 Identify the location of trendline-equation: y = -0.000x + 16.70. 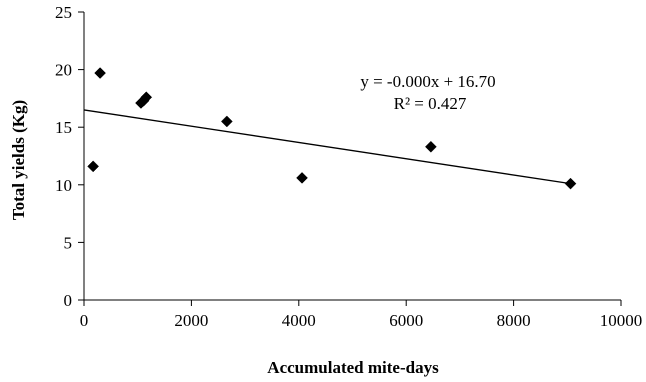
(427, 81).